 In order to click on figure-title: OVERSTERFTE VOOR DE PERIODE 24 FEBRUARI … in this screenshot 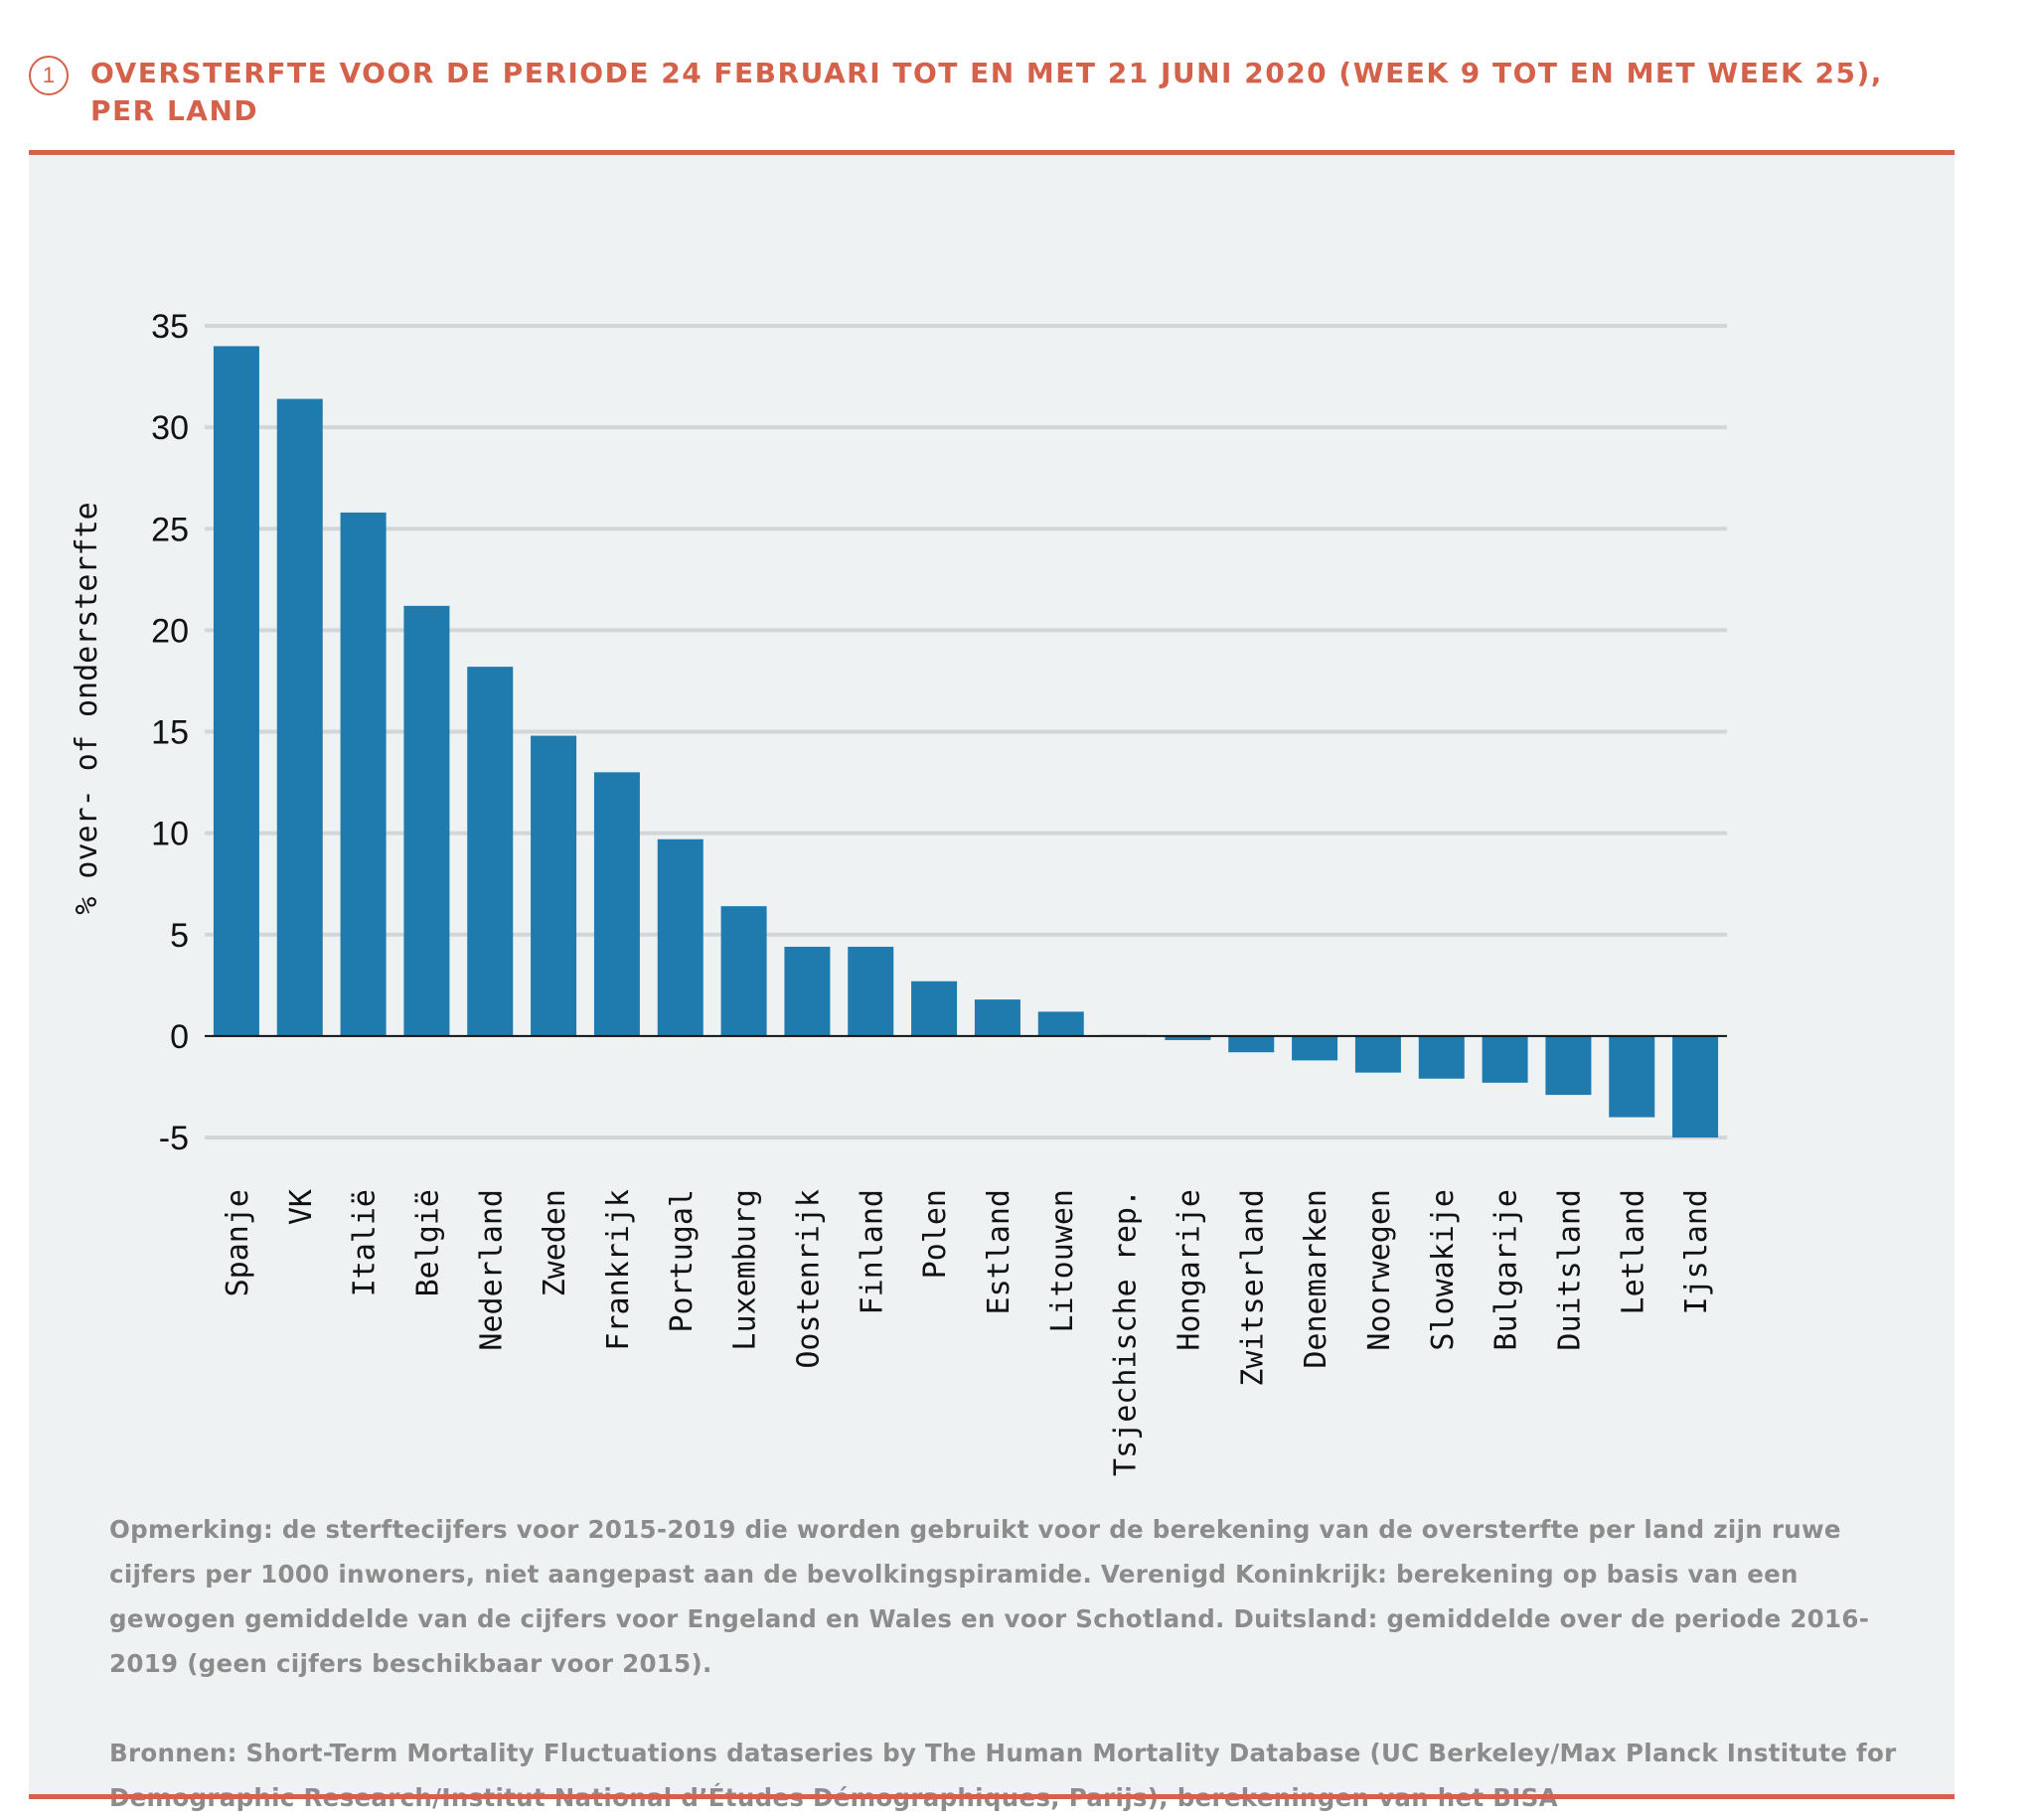, I will do `click(986, 92)`.